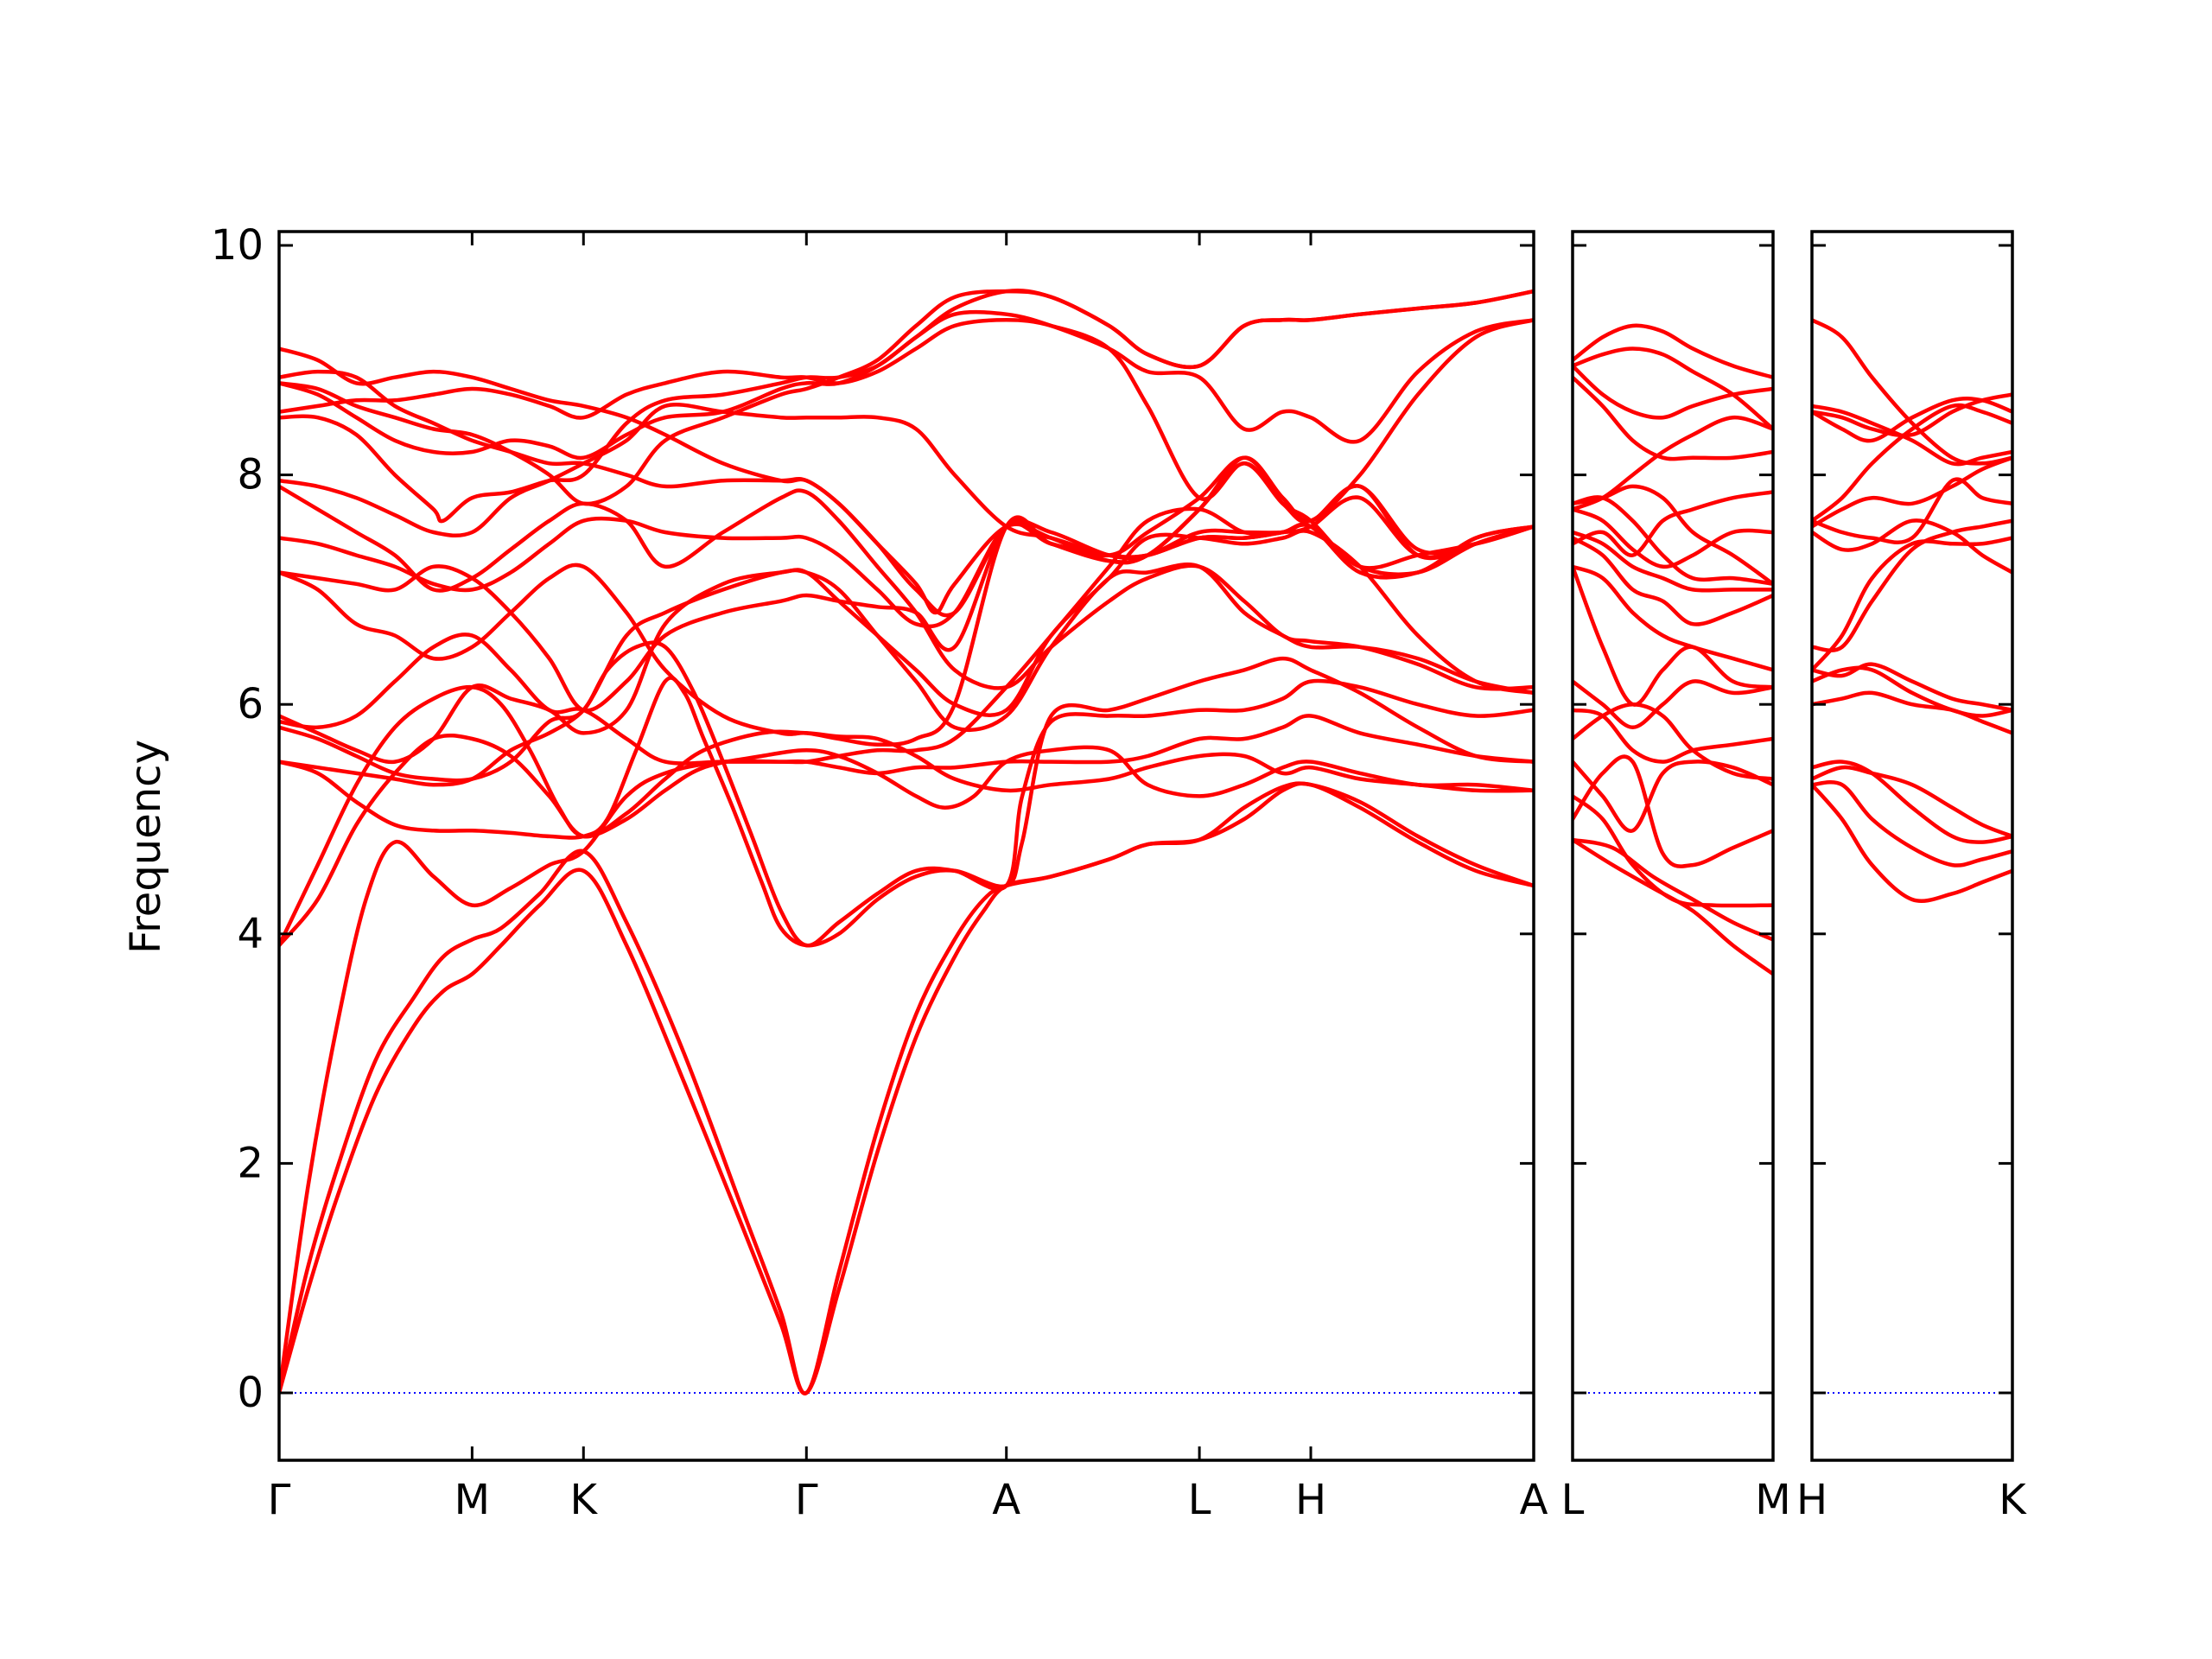 The height and width of the screenshot is (1659, 2212). Describe the element at coordinates (250, 1393) in the screenshot. I see `y-tick-label: 0` at that location.